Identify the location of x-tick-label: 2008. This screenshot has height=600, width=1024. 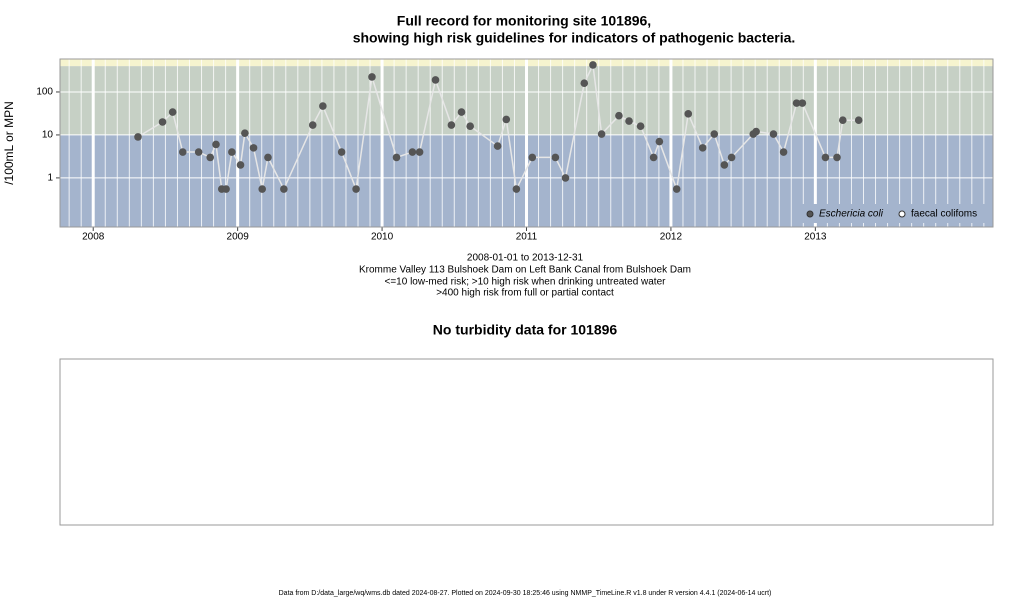
(93, 237).